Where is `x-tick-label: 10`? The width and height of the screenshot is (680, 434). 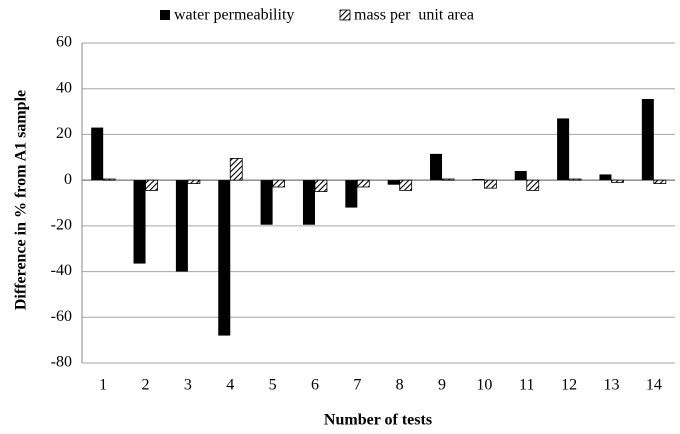
x-tick-label: 10 is located at coordinates (484, 385).